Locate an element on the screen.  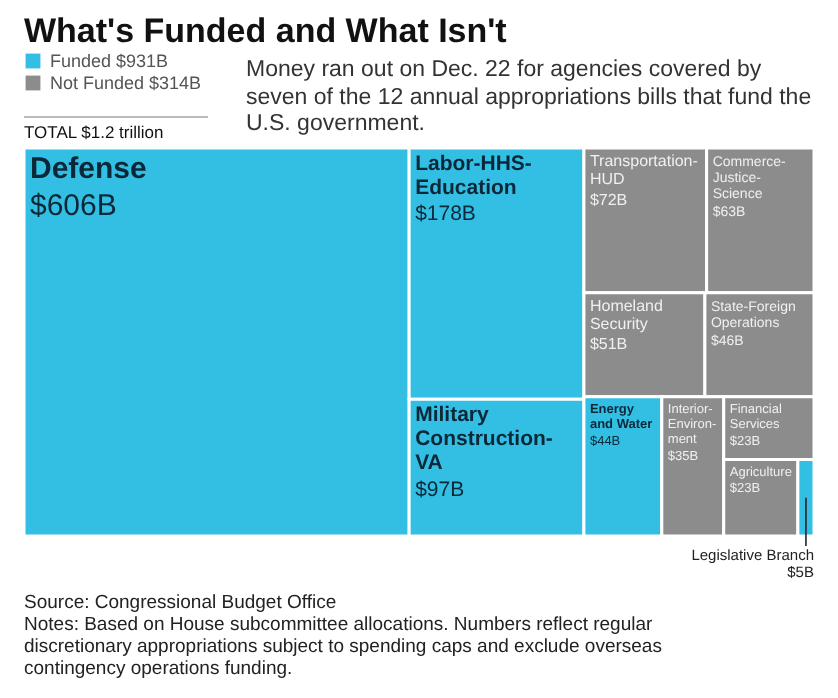
data-label: $51B is located at coordinates (608, 344).